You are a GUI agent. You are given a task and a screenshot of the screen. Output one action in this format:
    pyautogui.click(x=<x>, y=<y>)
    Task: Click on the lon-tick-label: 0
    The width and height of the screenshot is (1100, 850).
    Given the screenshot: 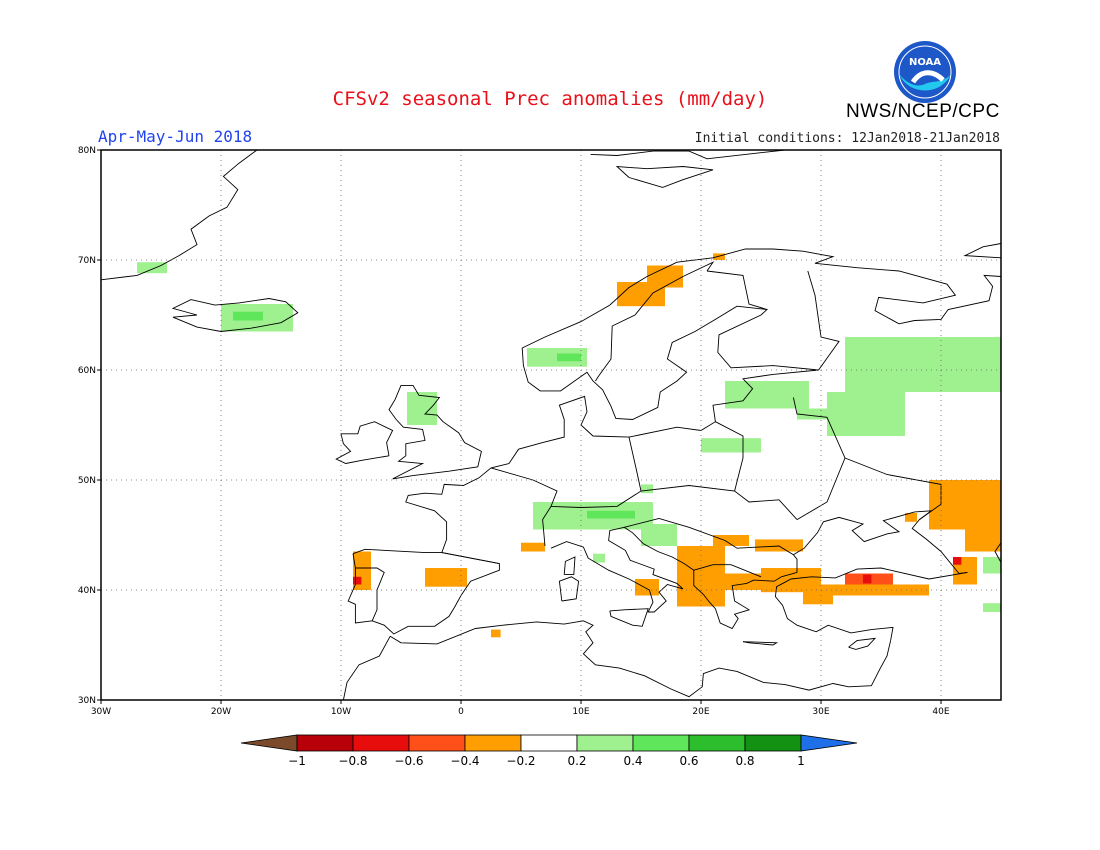 What is the action you would take?
    pyautogui.click(x=461, y=712)
    